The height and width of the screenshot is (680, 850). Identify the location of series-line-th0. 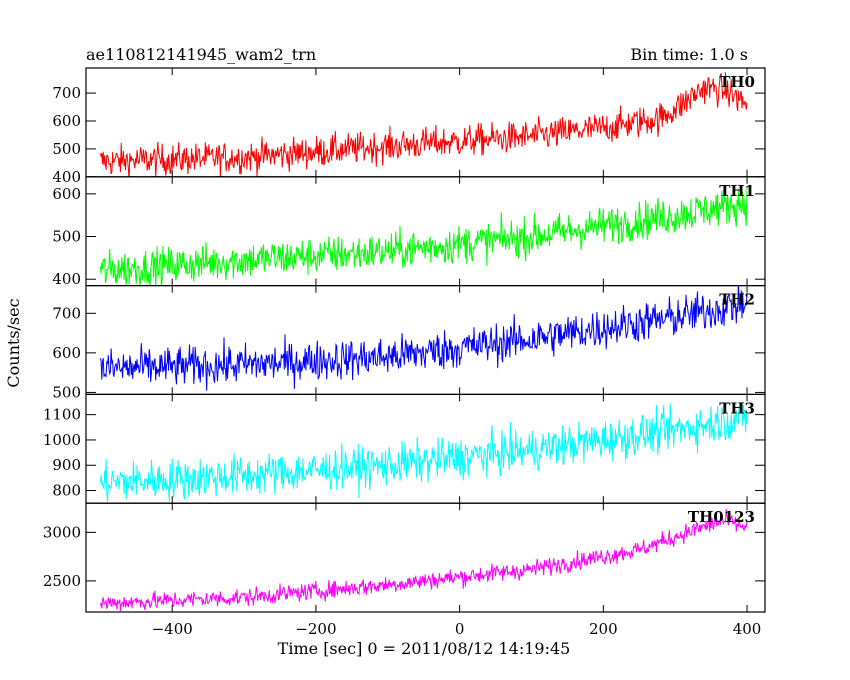
(423, 124).